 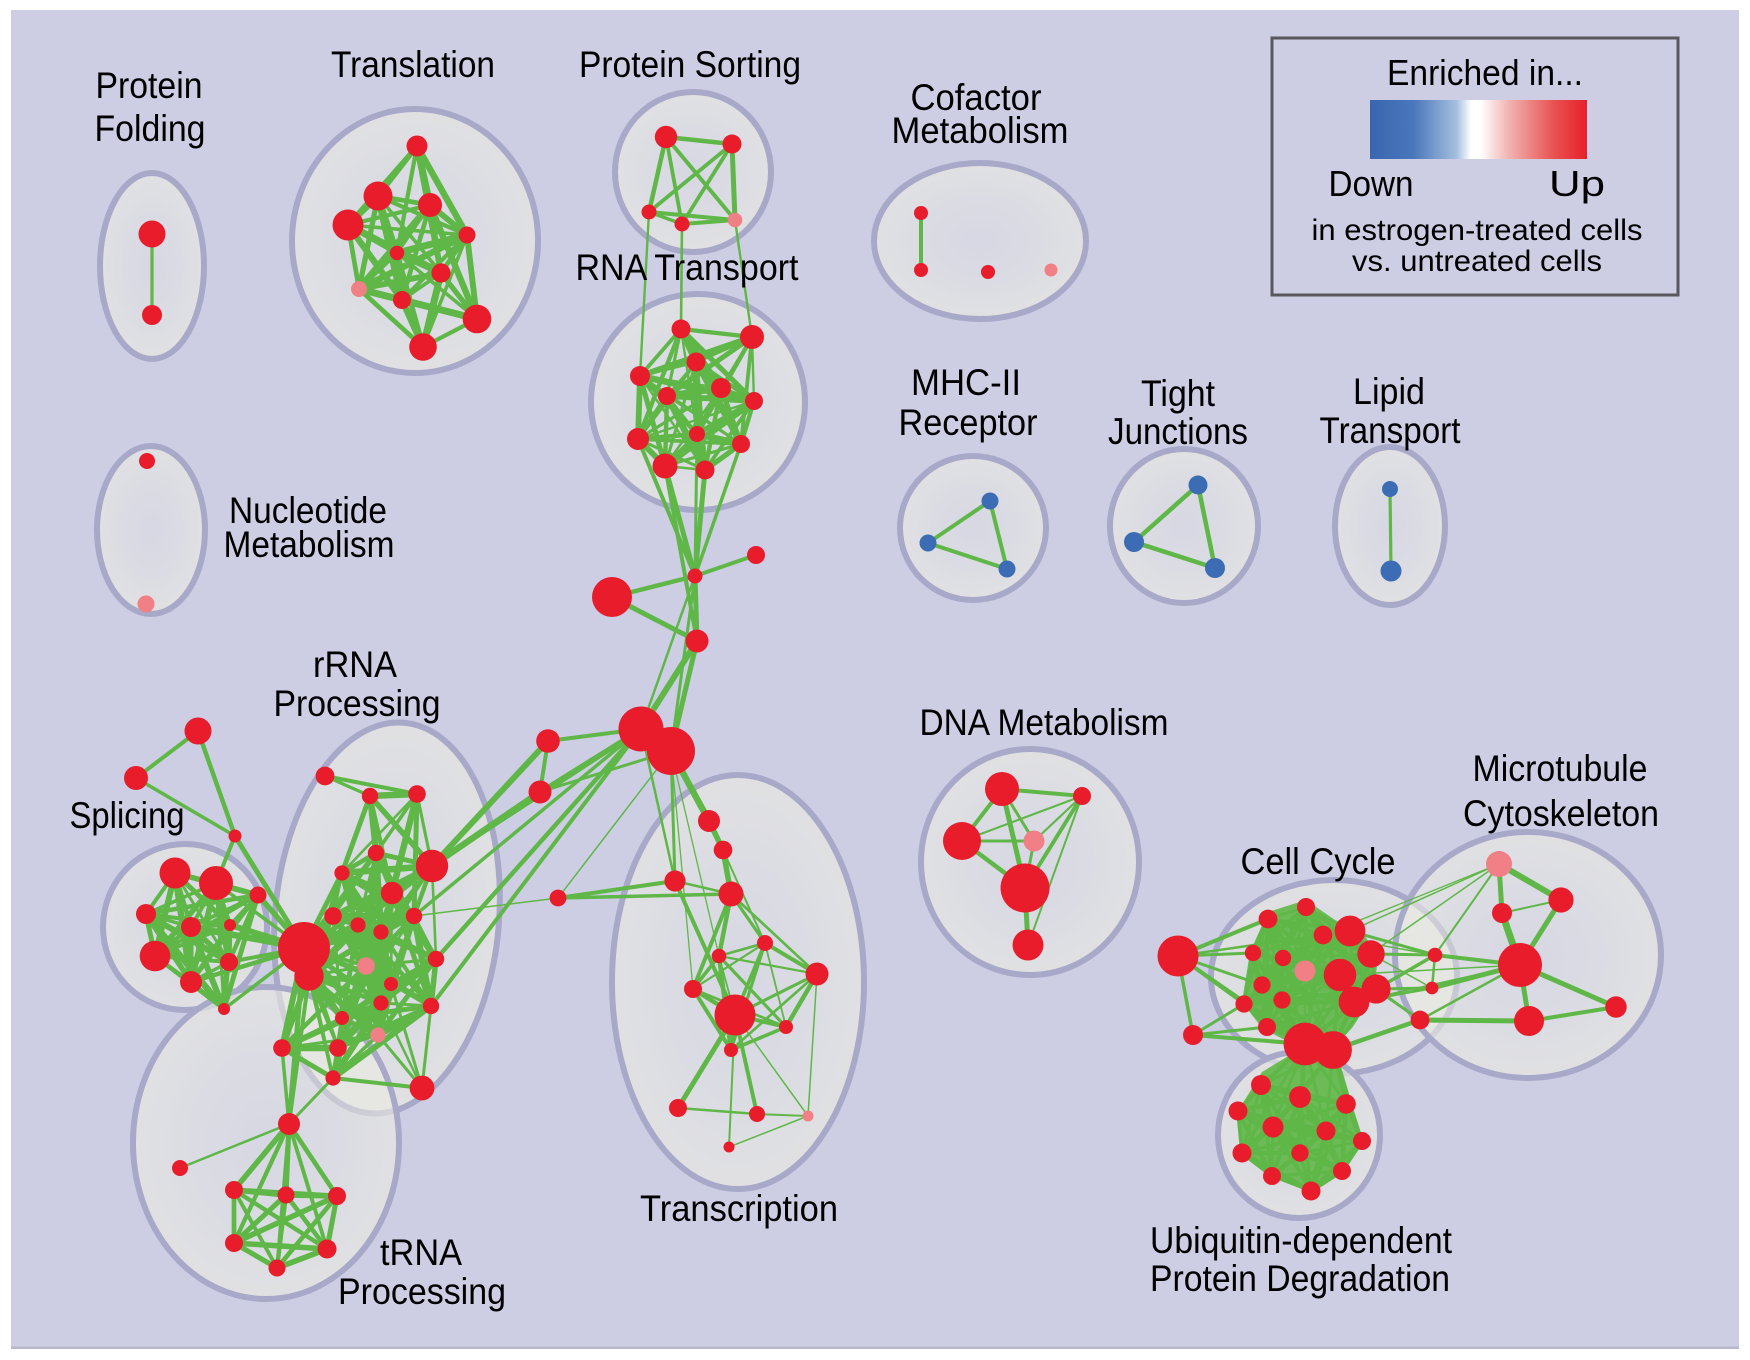 I want to click on svg-text: Protein, so click(x=149, y=85).